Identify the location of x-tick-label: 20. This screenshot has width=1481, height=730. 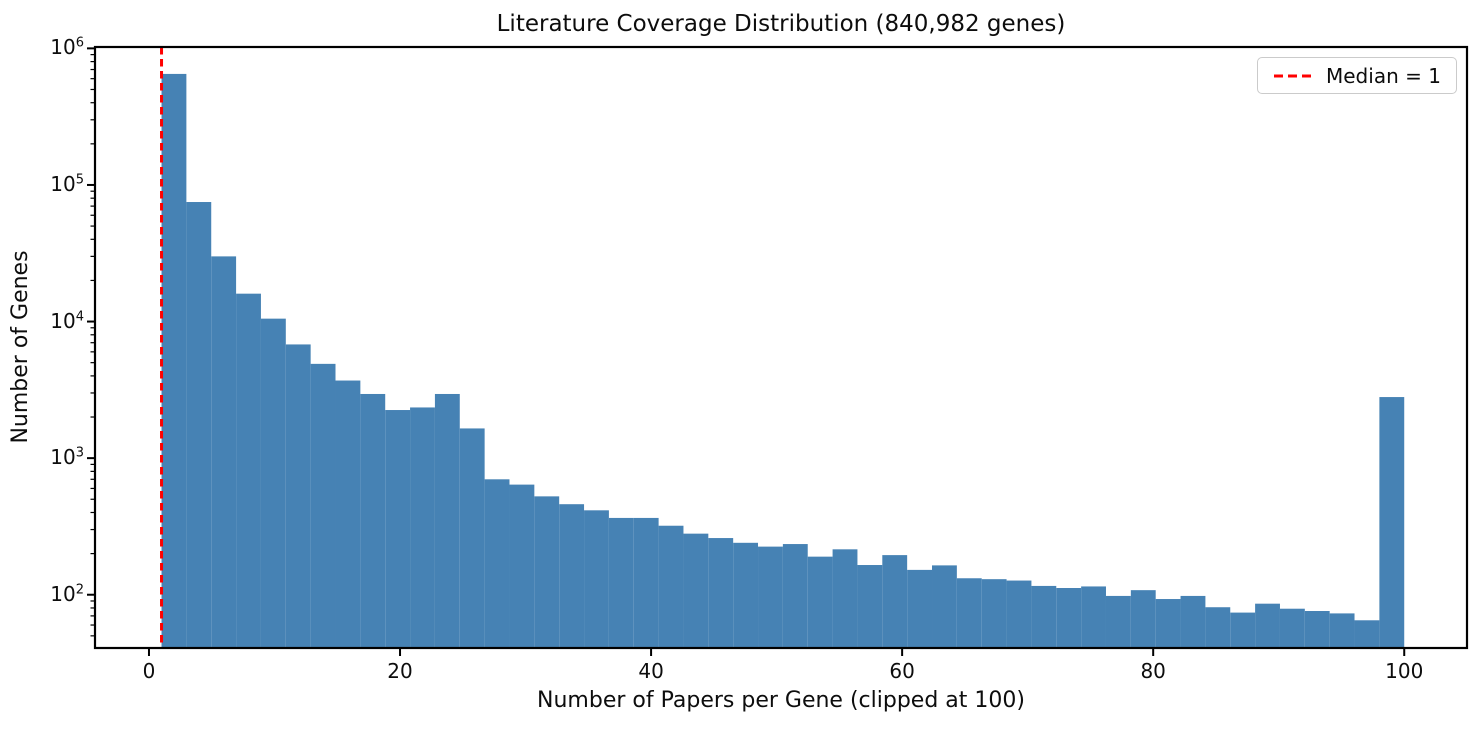
(400, 671).